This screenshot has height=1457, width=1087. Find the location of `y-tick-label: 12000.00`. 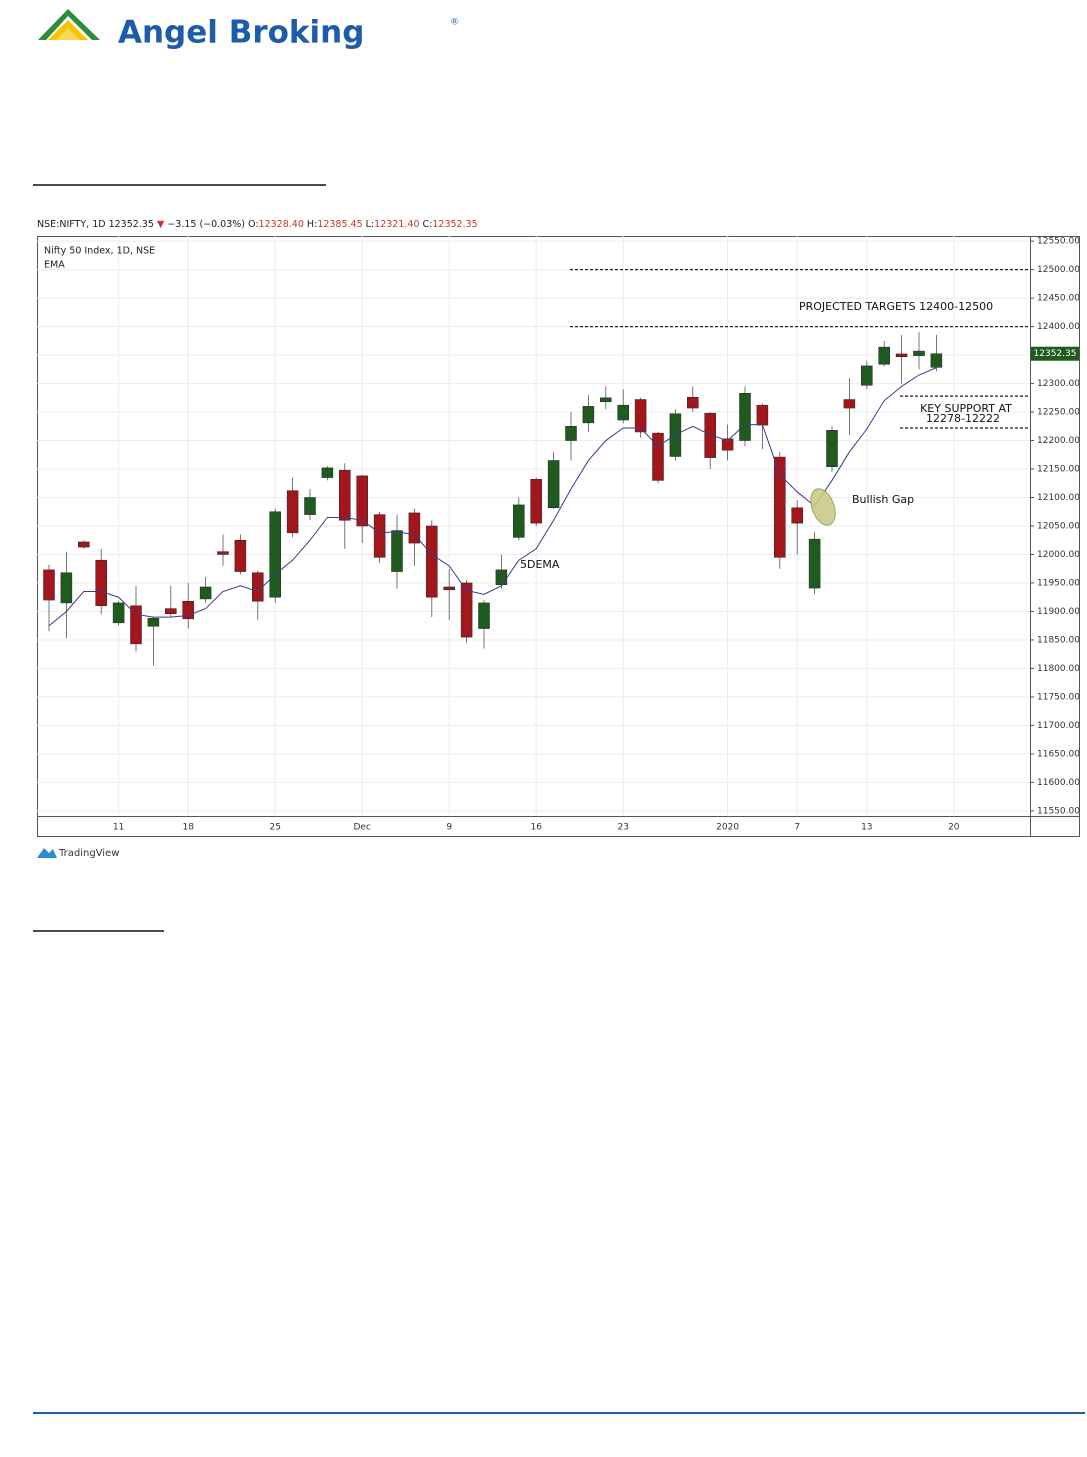

y-tick-label: 12000.00 is located at coordinates (1058, 555).